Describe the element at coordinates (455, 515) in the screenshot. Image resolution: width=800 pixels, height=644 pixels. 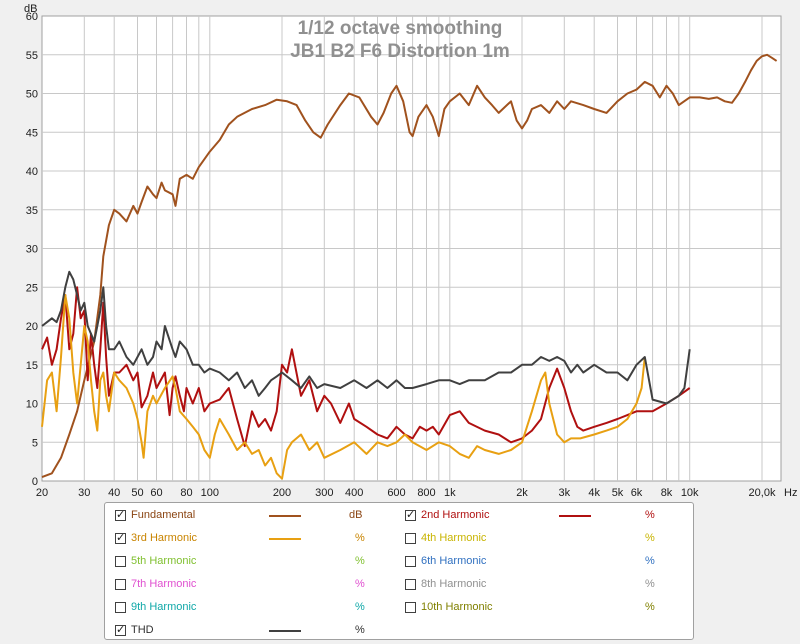
I see `legend-label: 2nd Harmonic` at that location.